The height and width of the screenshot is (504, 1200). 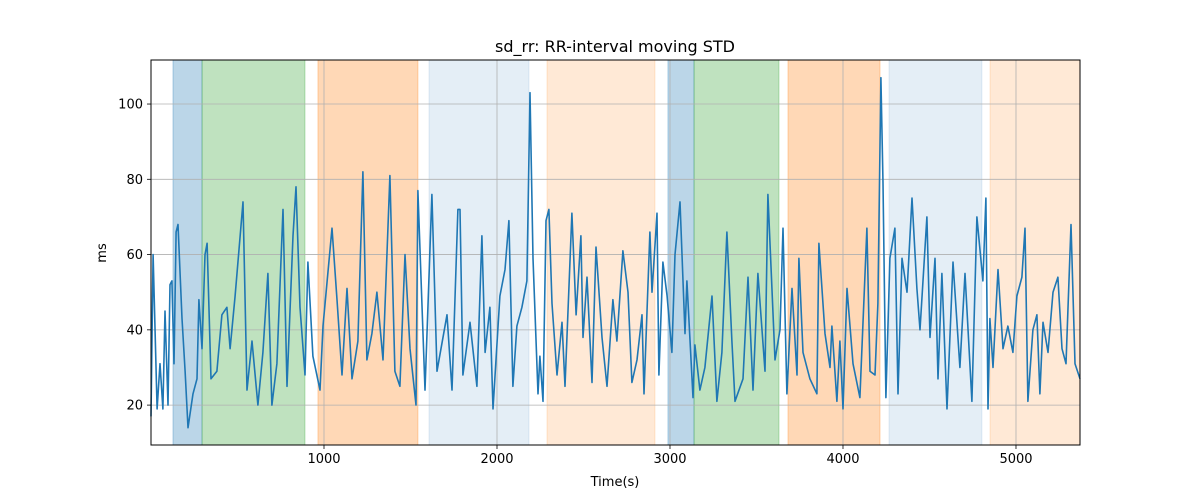 I want to click on x-tick-label: 3000, so click(x=669, y=459).